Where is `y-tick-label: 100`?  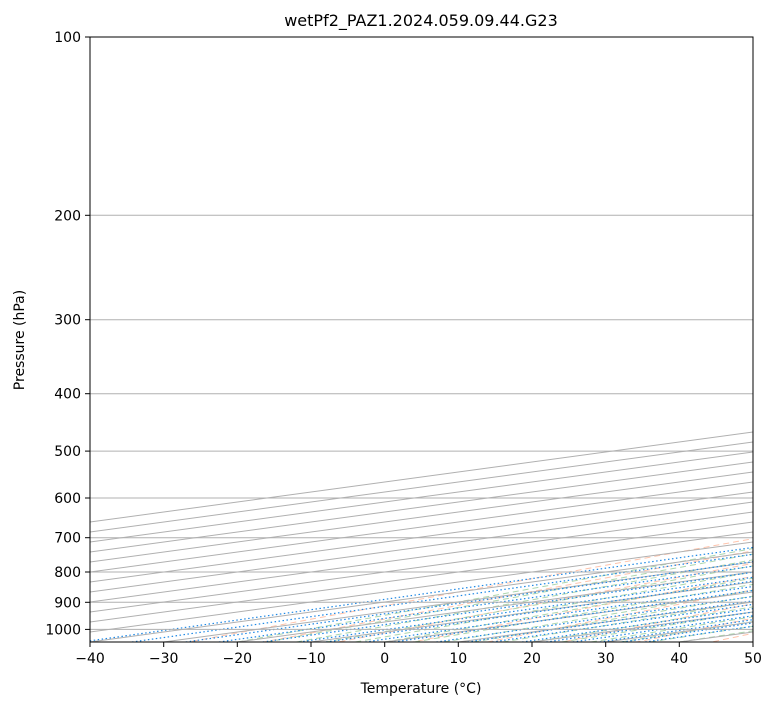 y-tick-label: 100 is located at coordinates (67, 38).